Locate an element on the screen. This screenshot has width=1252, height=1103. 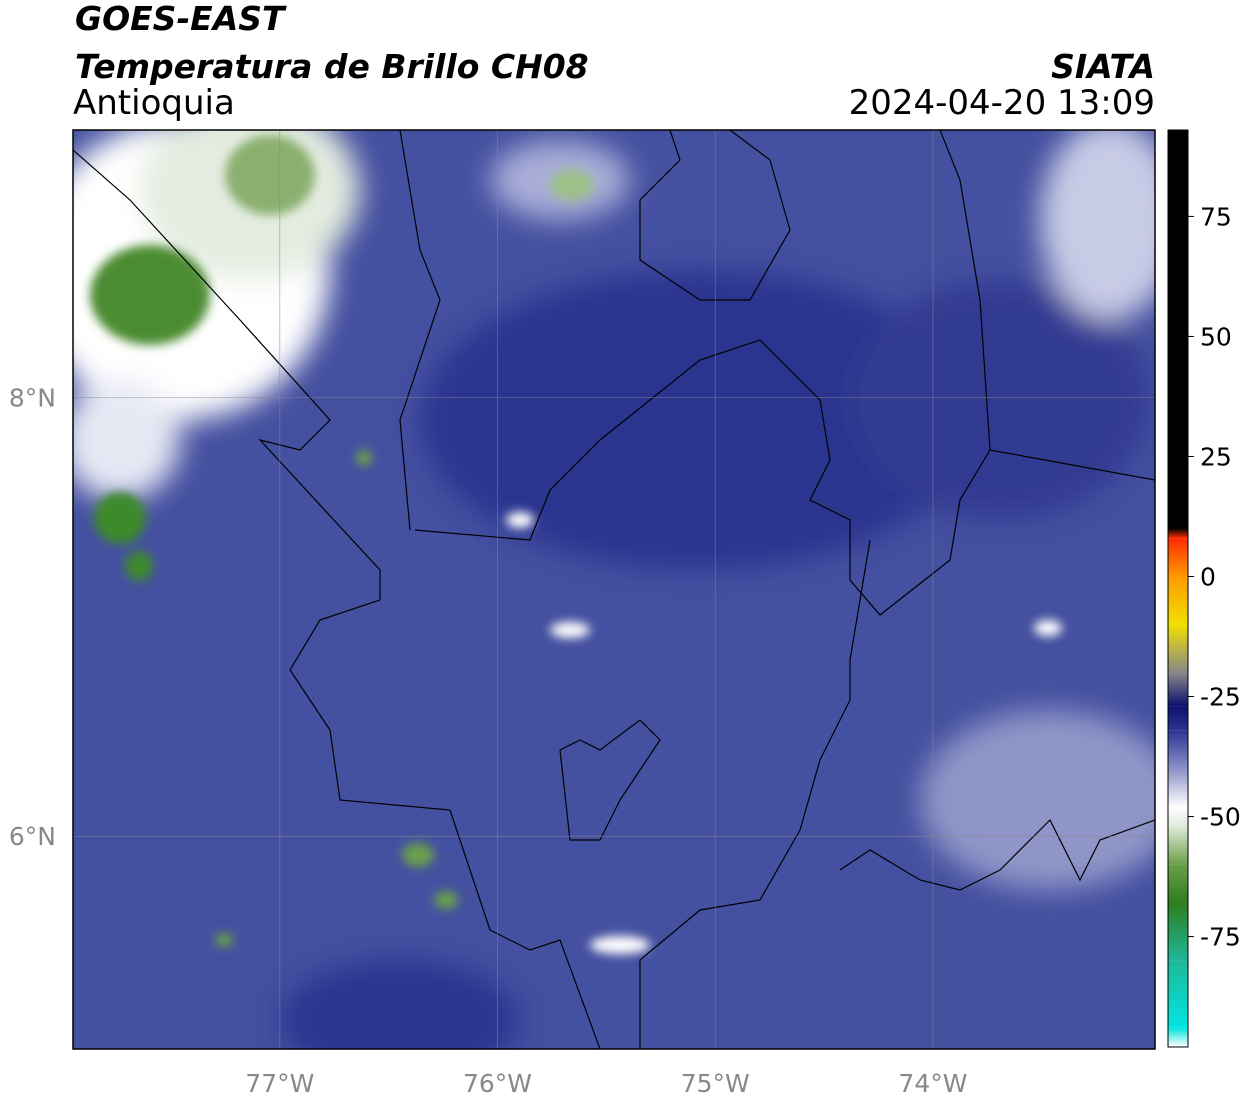
datetime-label: 2024-04-20 13:09 is located at coordinates (1002, 103).